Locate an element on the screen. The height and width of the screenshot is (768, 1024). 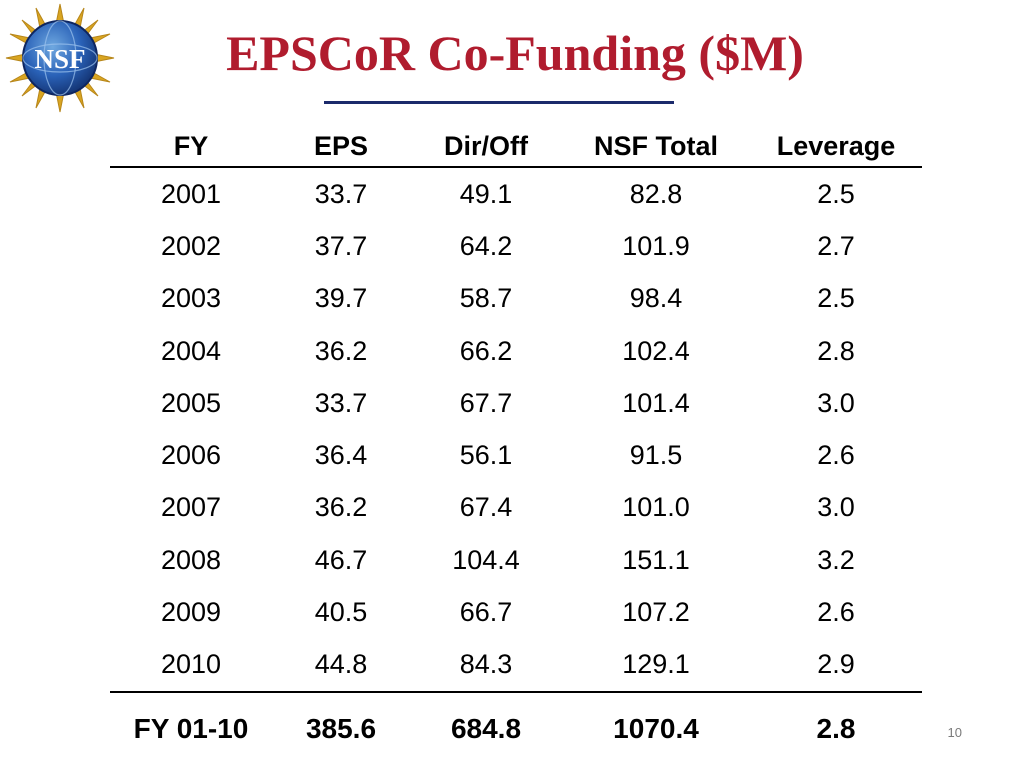
cell-fy: 2002 is located at coordinates (191, 245).